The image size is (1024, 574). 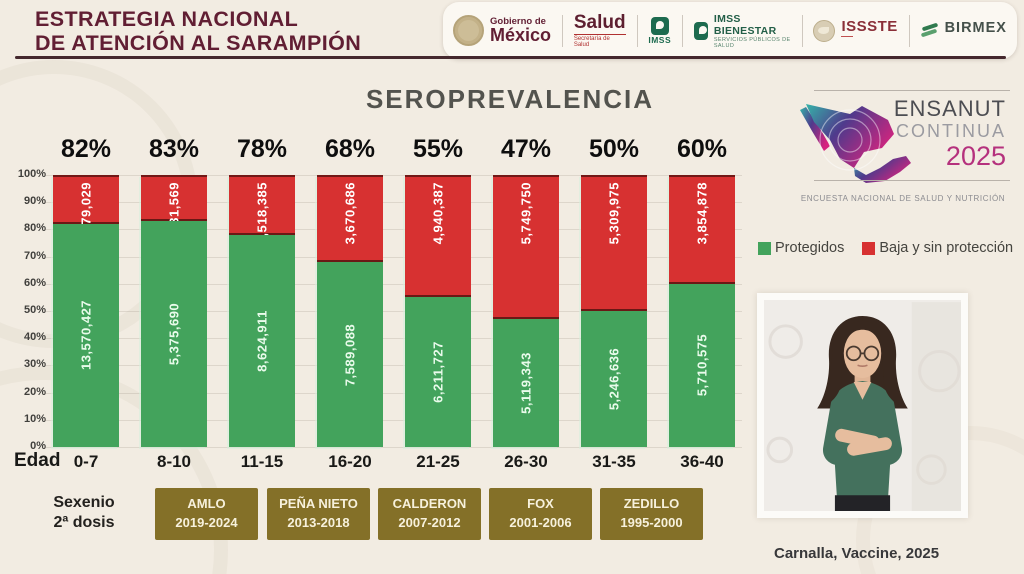 What do you see at coordinates (526, 213) in the screenshot?
I see `bar-value-baja: 5,749,750` at bounding box center [526, 213].